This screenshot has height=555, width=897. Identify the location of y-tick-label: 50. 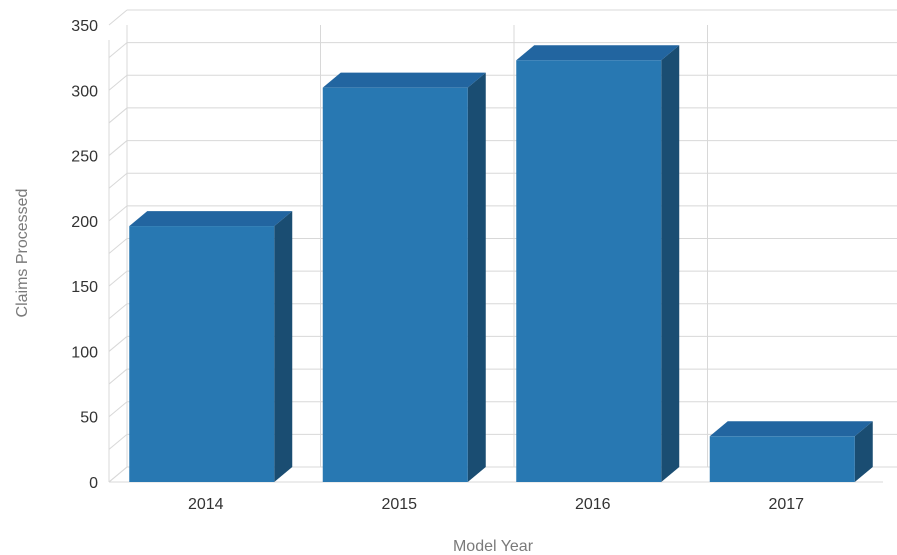
(89, 418).